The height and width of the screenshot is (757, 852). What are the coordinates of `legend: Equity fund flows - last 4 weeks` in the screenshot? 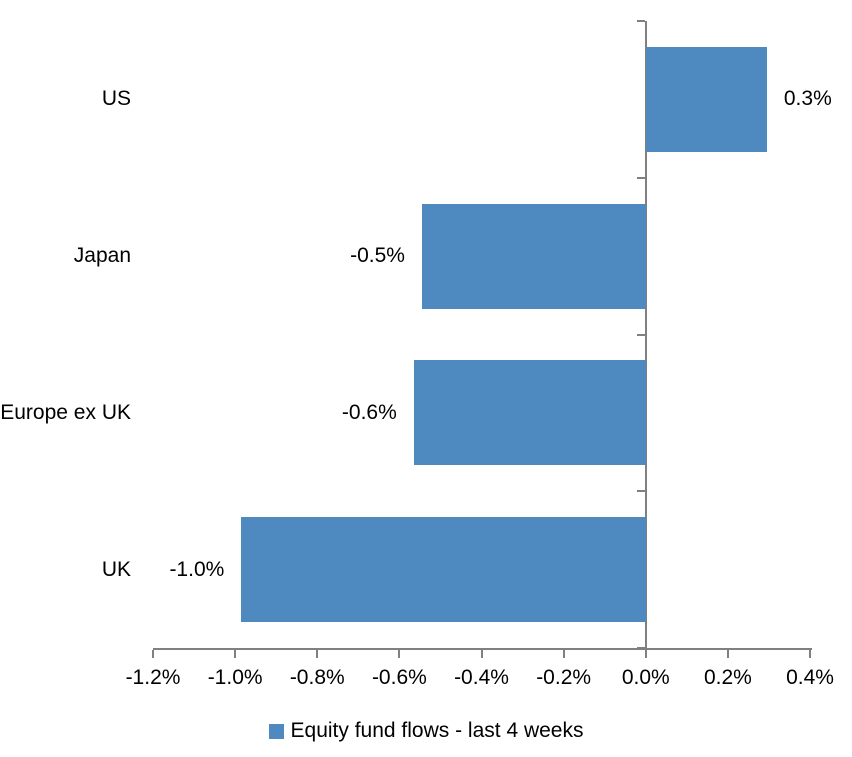 It's located at (426, 731).